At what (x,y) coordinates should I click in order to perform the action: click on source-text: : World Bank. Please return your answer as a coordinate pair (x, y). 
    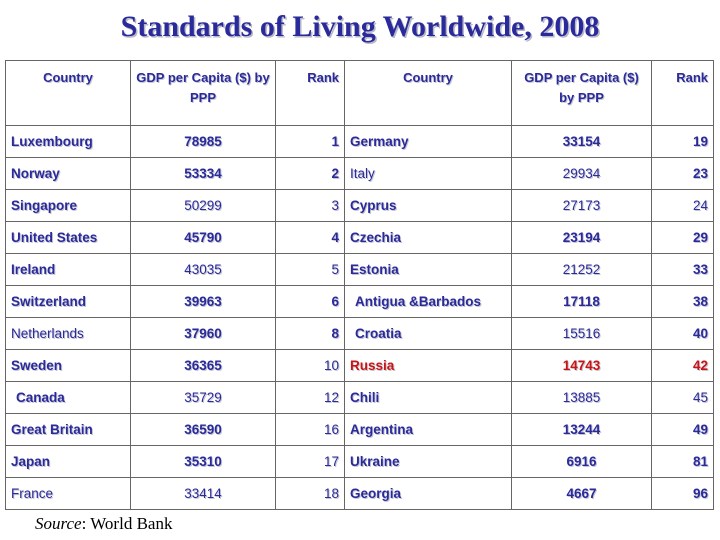
    Looking at the image, I should click on (127, 523).